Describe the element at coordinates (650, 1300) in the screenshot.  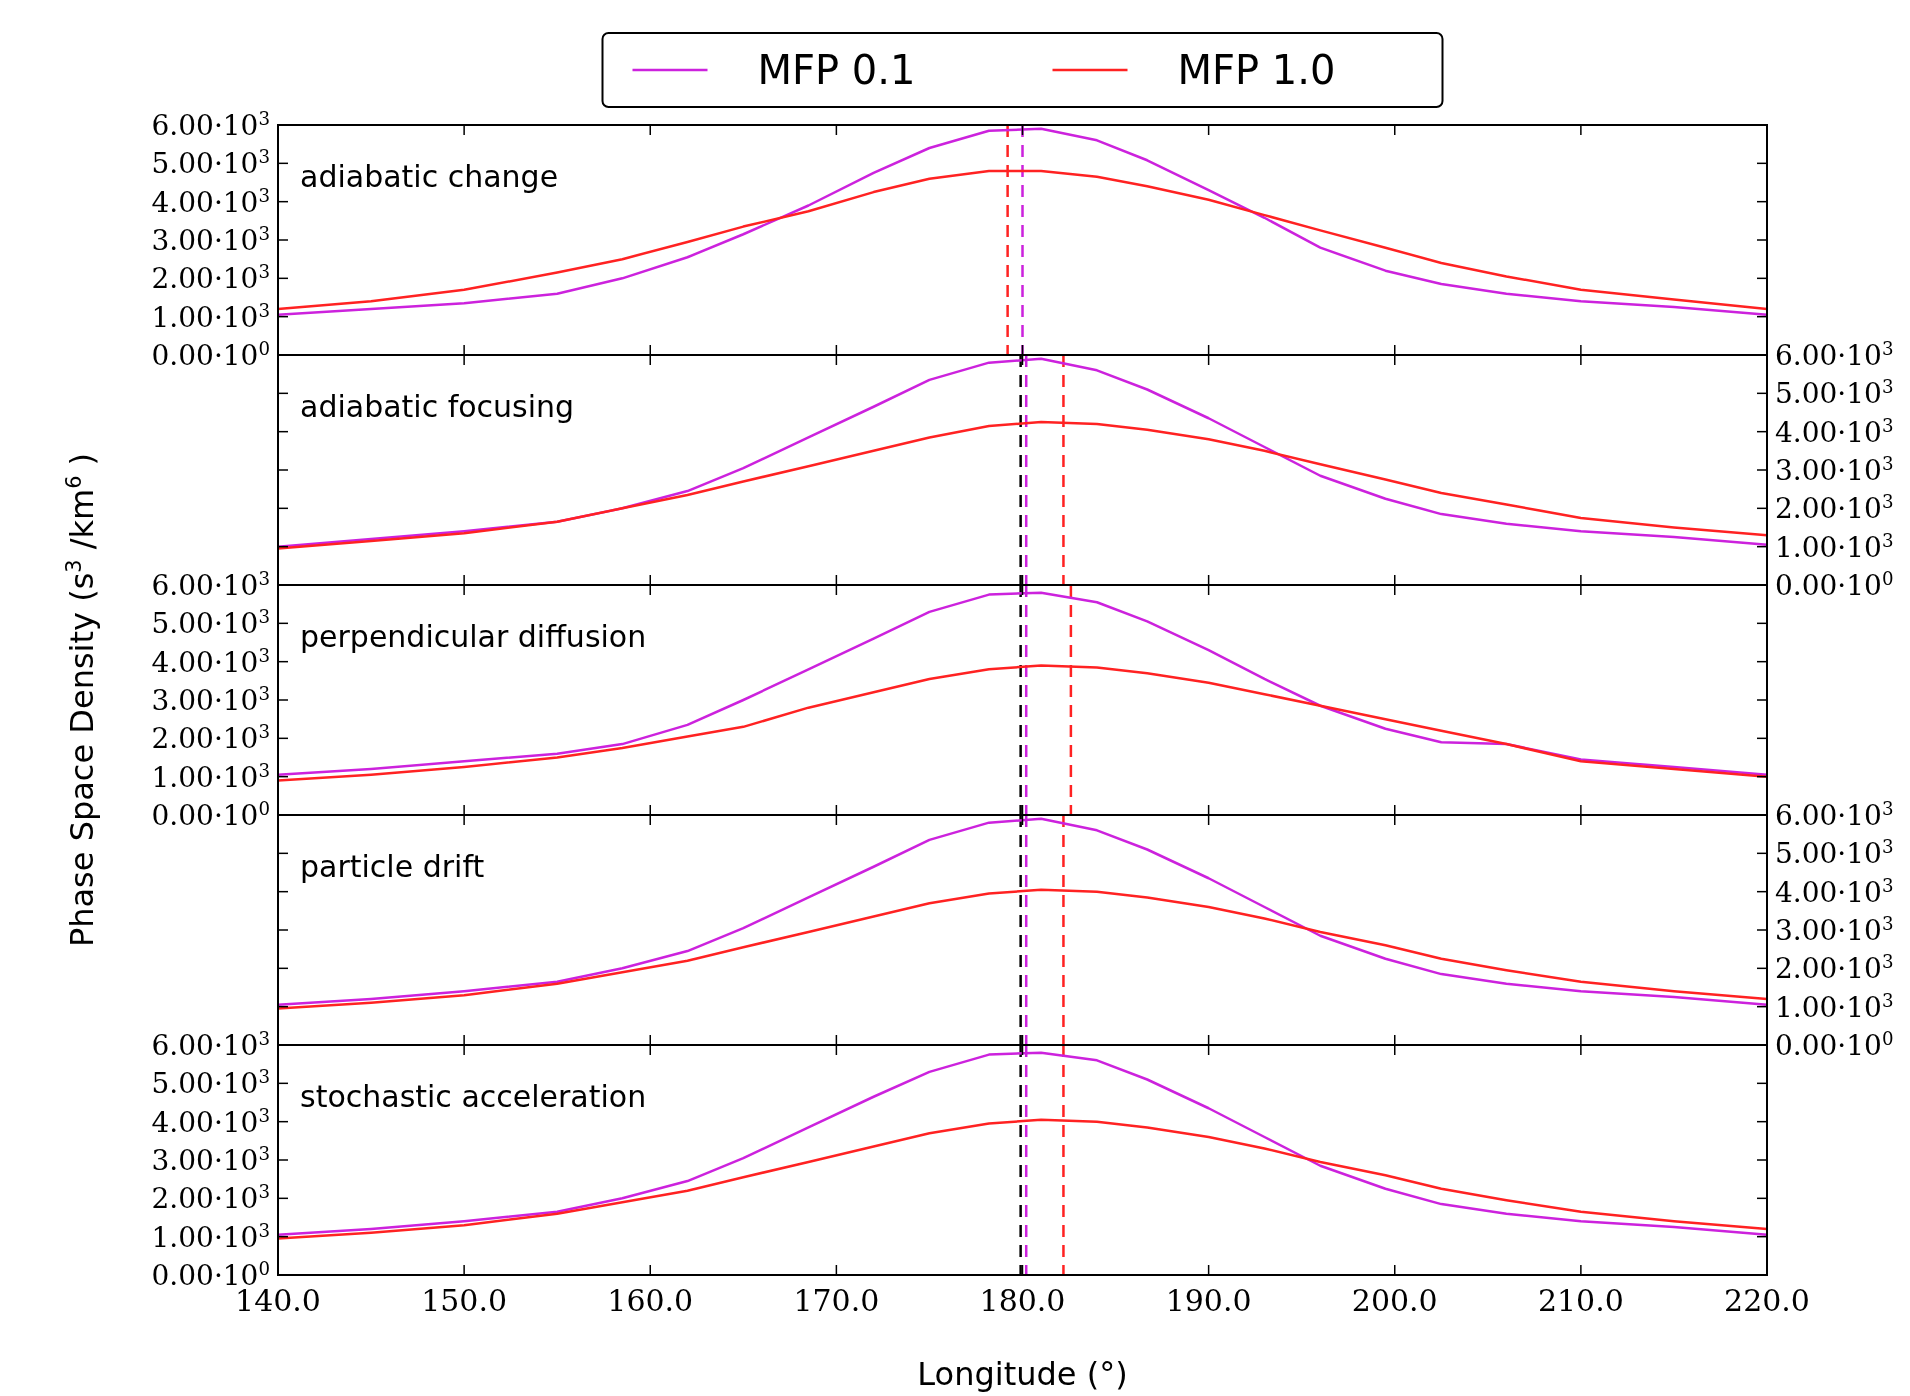
I see `x-tick-label: 160.0` at that location.